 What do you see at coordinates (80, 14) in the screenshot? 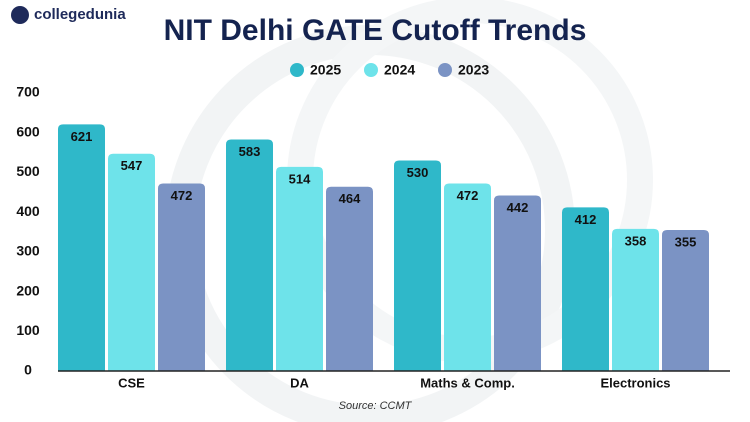
I see `logo: collegedunia` at bounding box center [80, 14].